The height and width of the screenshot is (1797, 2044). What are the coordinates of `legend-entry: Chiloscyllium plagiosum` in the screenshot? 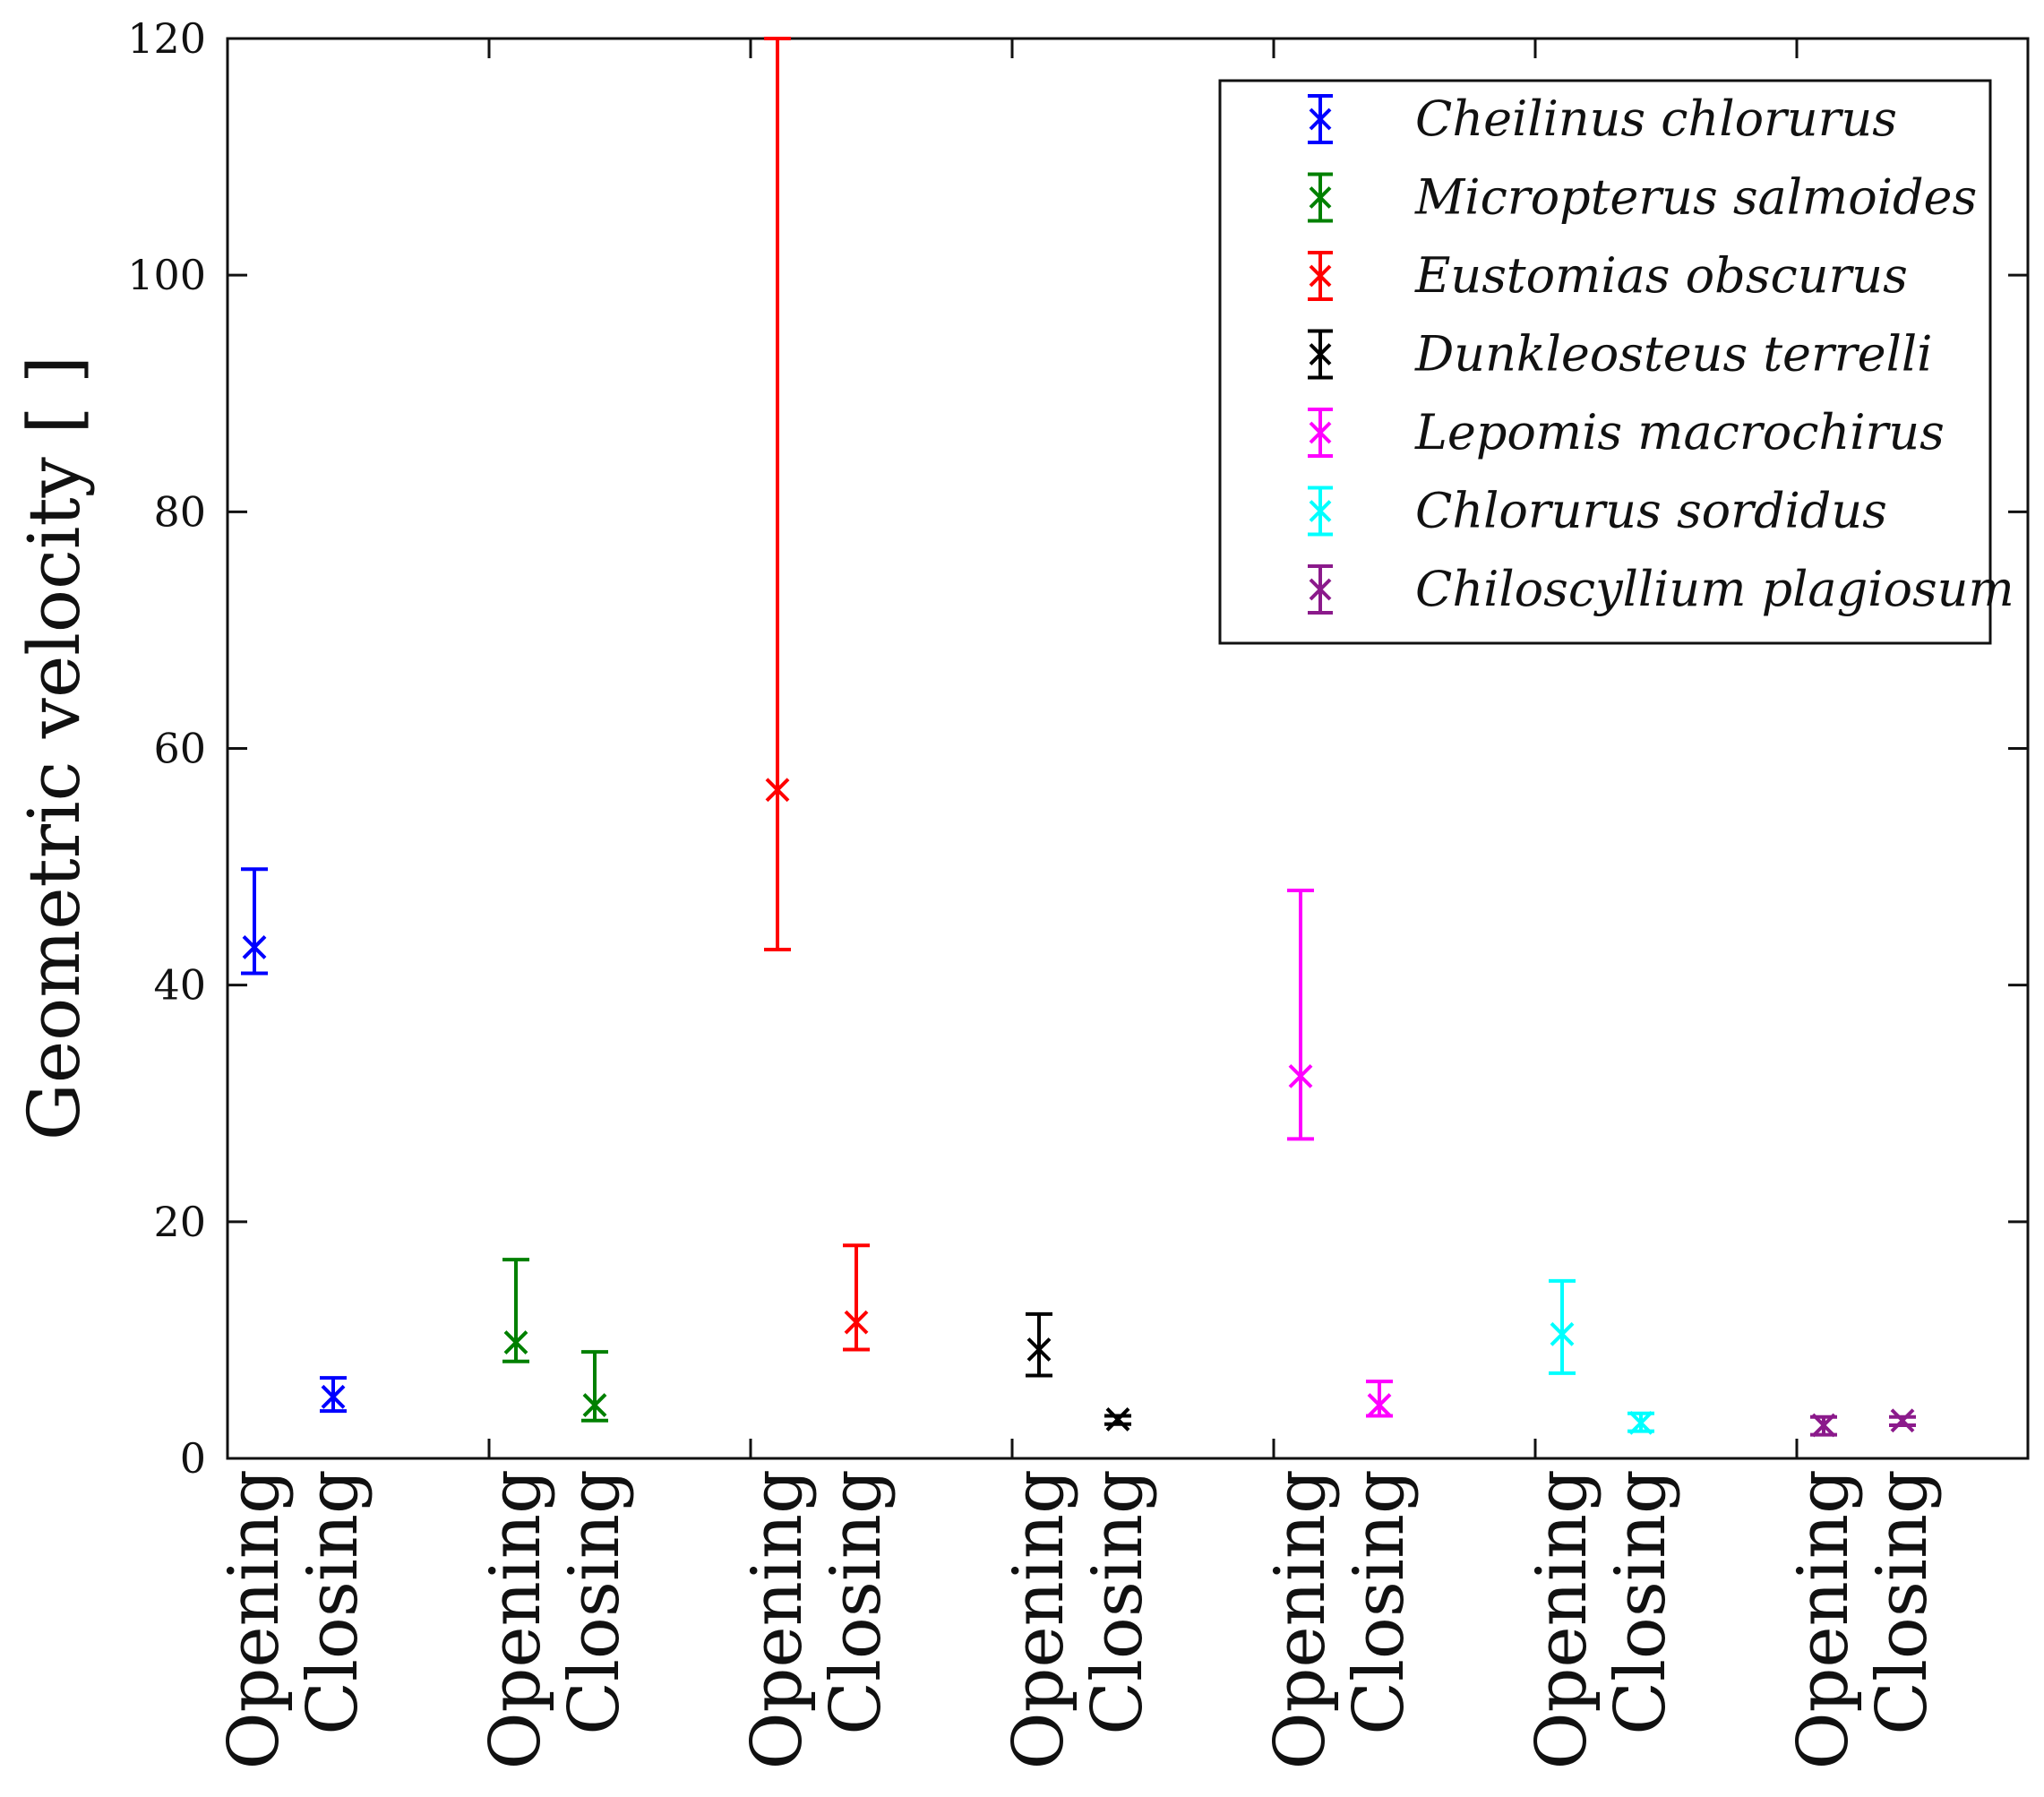 It's located at (1661, 589).